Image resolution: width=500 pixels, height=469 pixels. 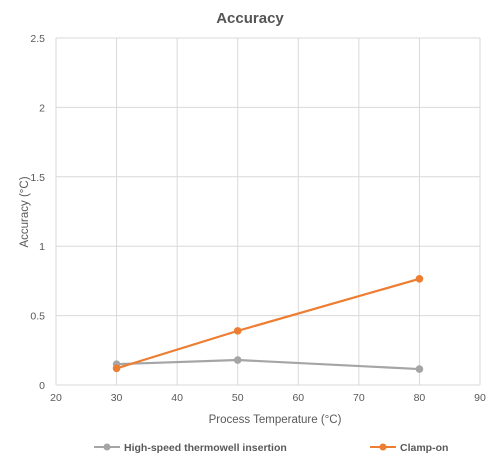 What do you see at coordinates (37, 317) in the screenshot?
I see `y-tick-label: 0.5` at bounding box center [37, 317].